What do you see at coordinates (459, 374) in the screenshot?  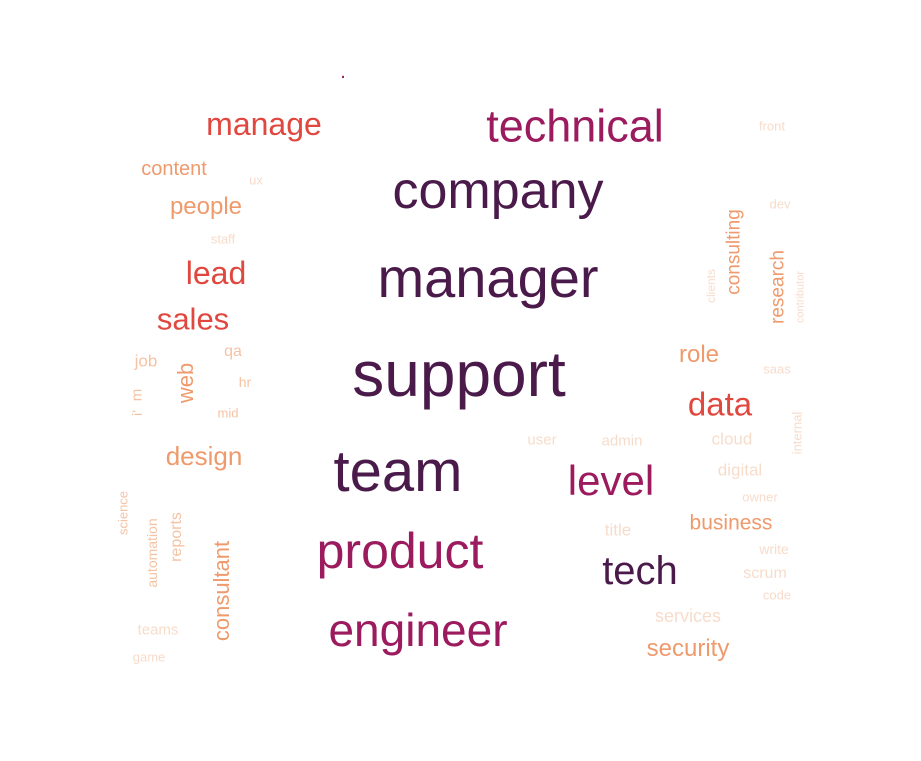 I see `word-0: support` at bounding box center [459, 374].